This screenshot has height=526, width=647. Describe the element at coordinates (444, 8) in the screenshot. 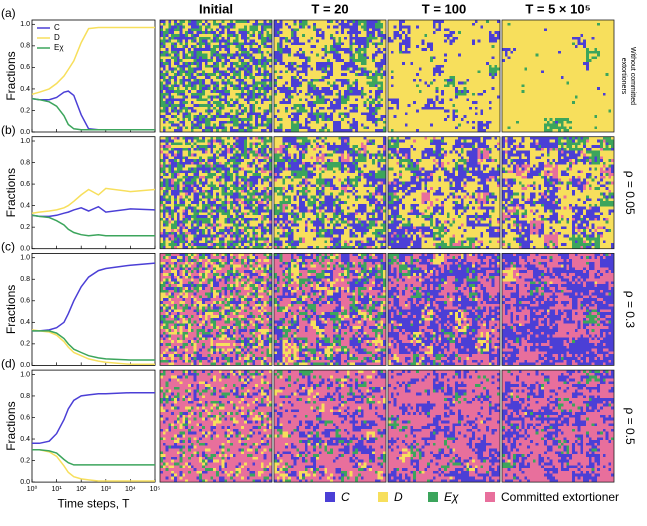

I see `column-header: T = 100` at that location.